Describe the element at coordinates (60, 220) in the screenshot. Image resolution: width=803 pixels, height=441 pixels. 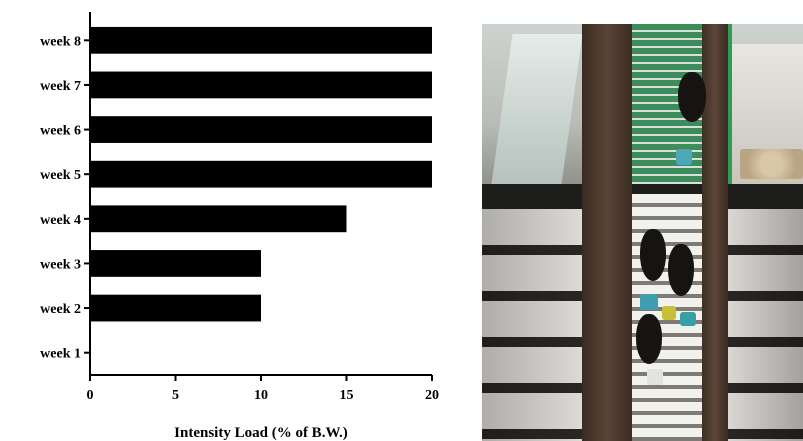
I see `y-tick-label: week 4` at that location.